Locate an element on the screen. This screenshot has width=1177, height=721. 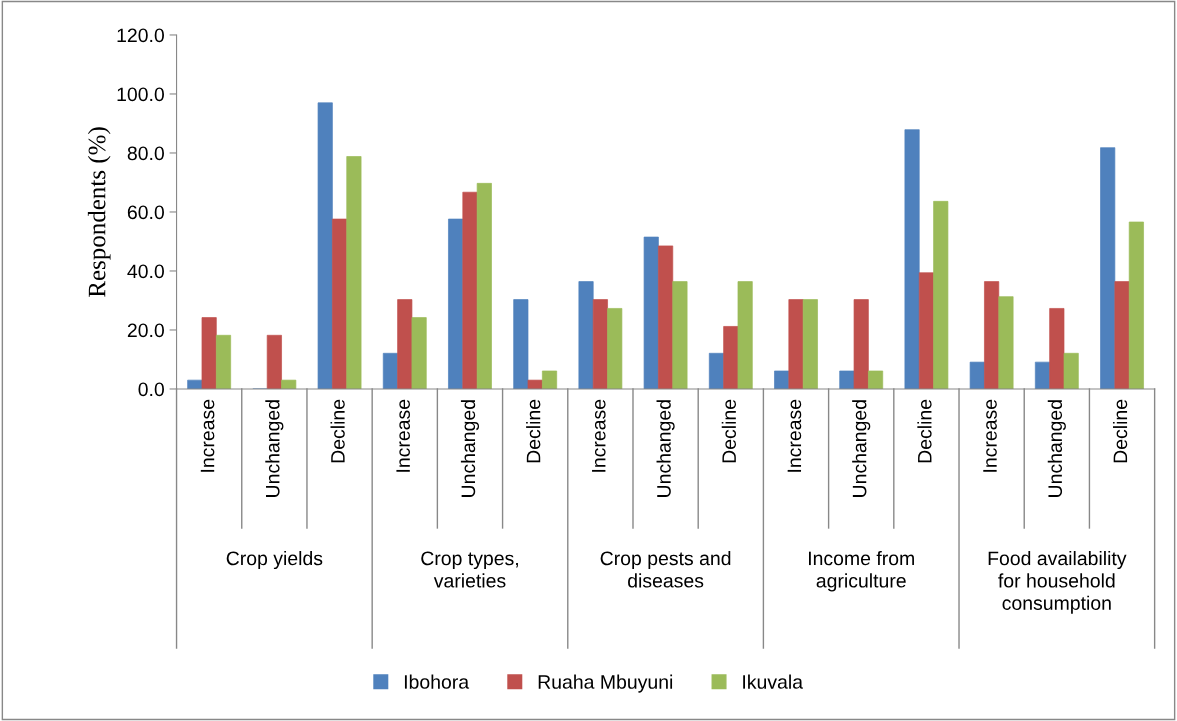
y-tick-label: 20.0 is located at coordinates (145, 330).